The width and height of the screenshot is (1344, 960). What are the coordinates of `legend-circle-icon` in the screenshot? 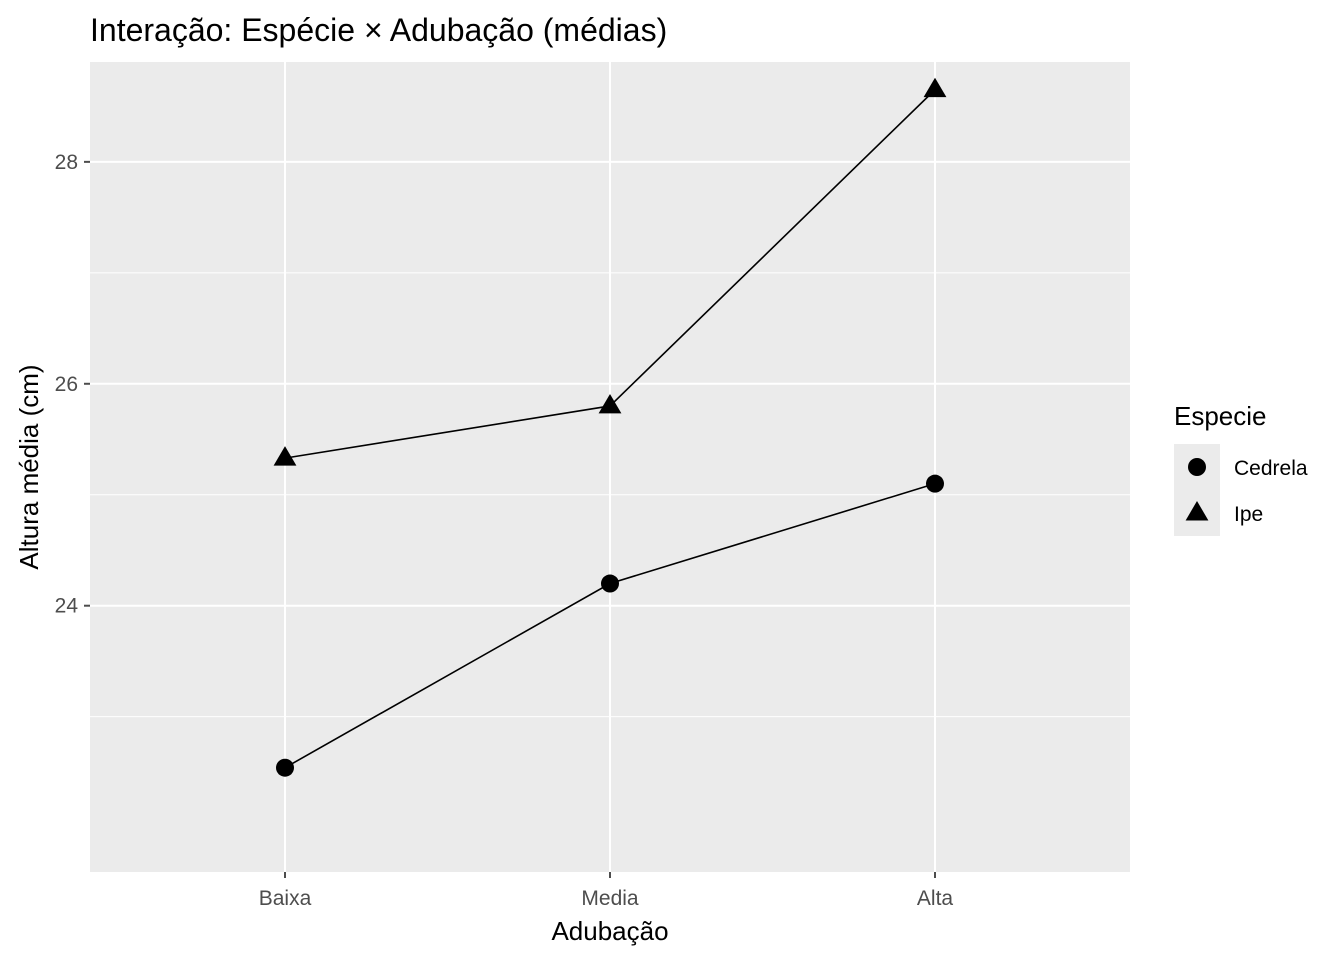 It's located at (1197, 467).